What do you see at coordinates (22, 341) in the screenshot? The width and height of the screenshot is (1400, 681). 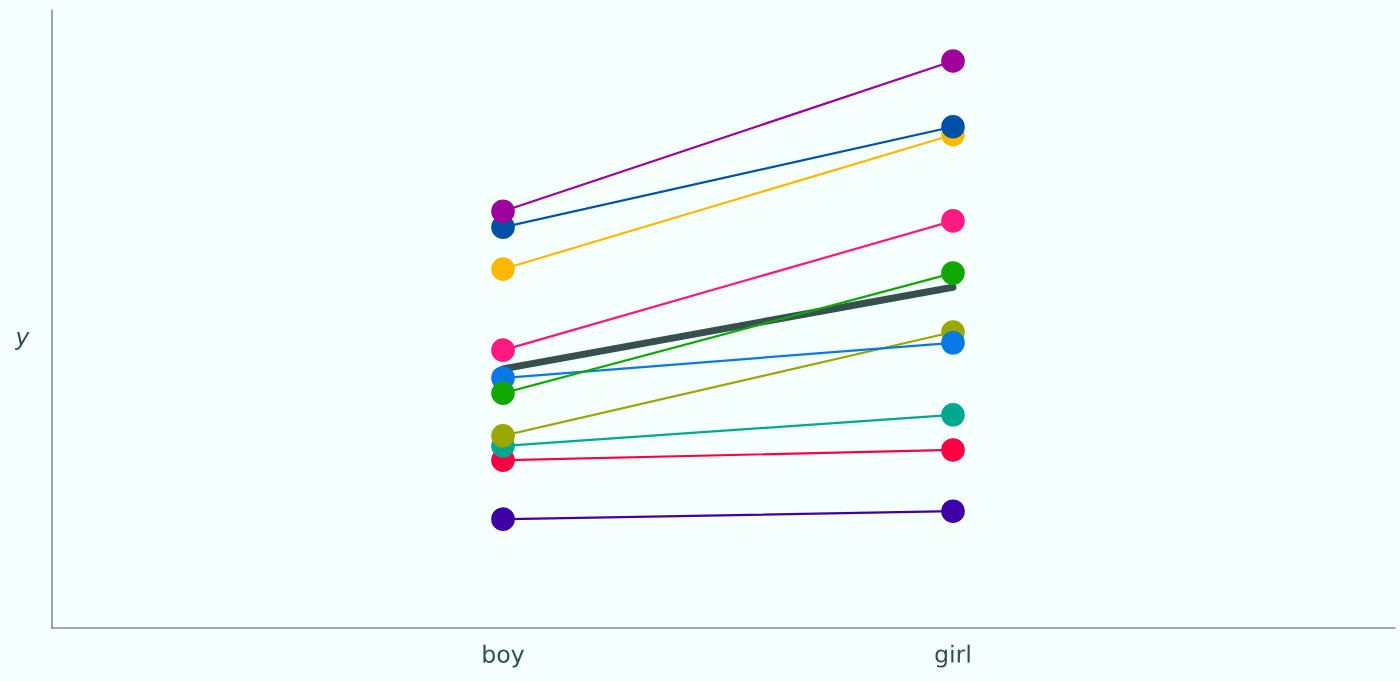 I see `y-axis-title: y` at bounding box center [22, 341].